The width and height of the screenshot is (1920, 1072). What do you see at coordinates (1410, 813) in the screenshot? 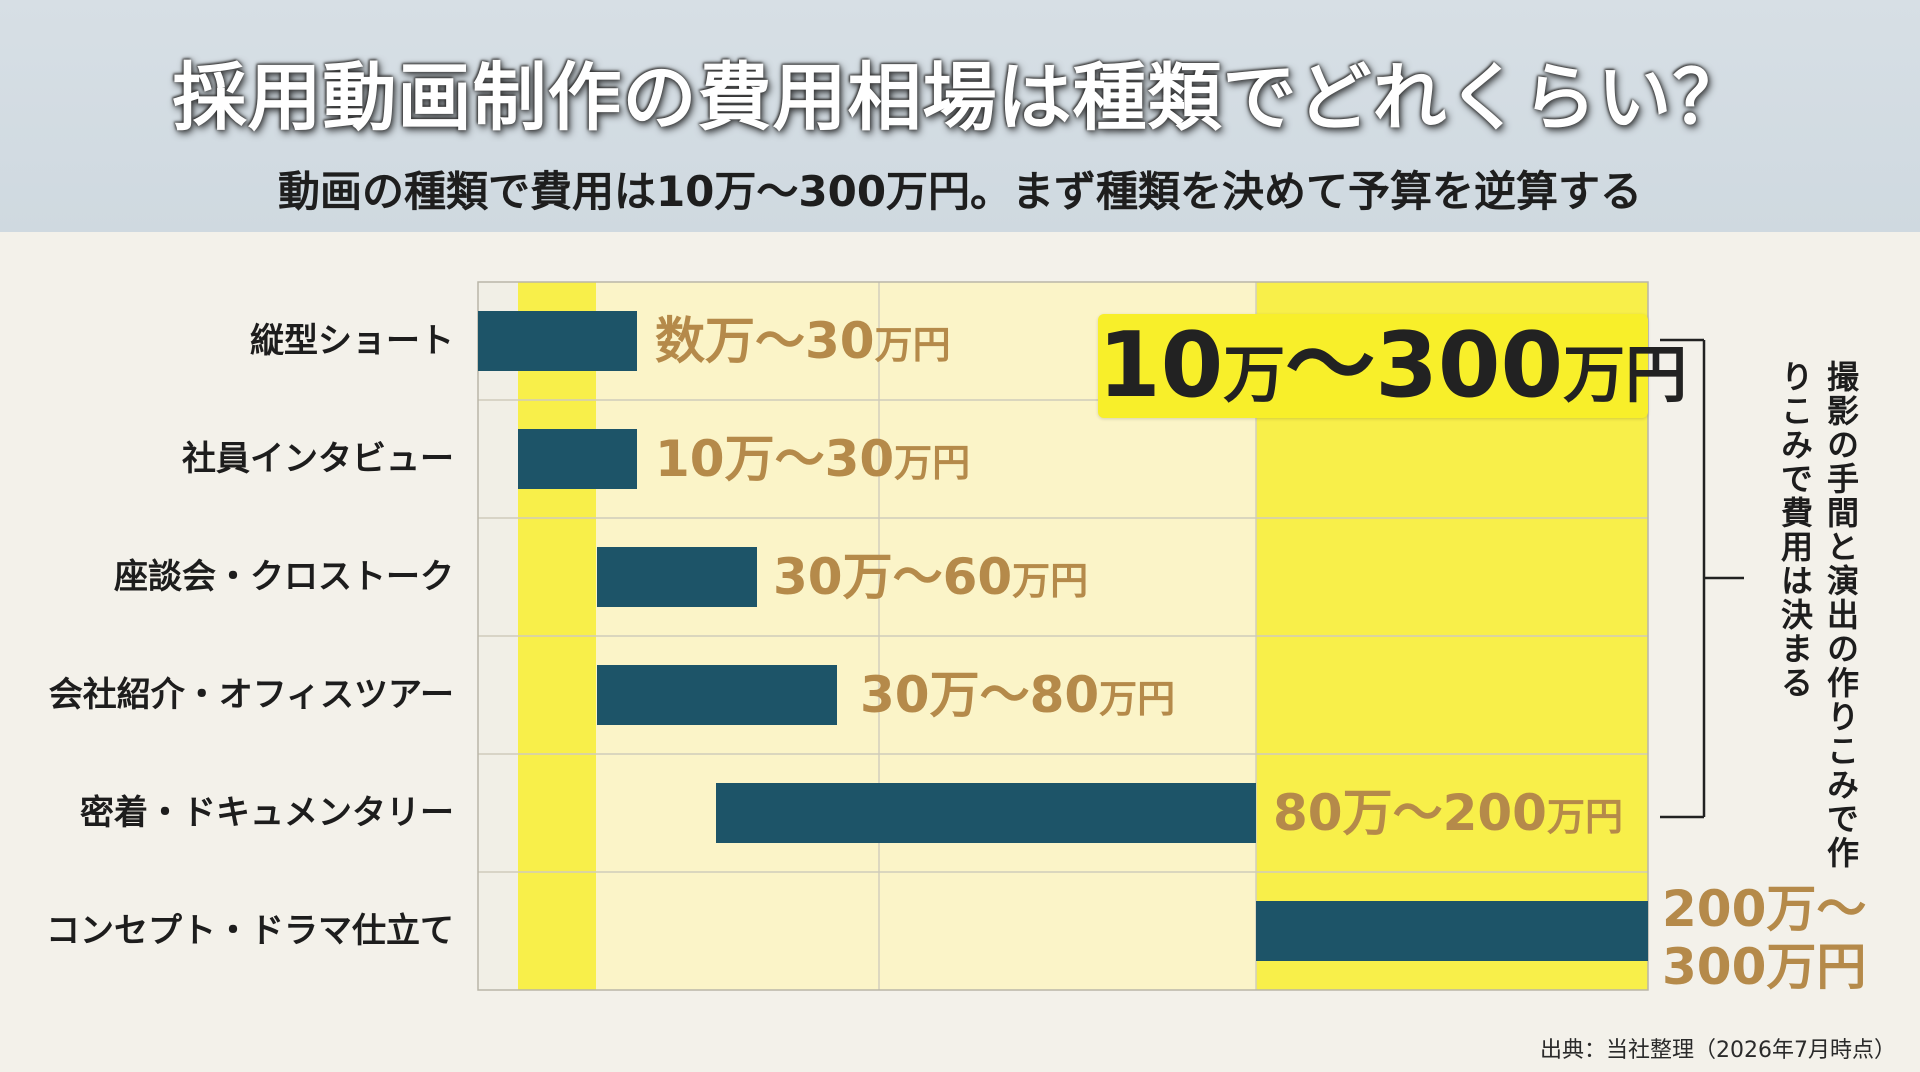
I see `range-value: 80万〜200` at bounding box center [1410, 813].